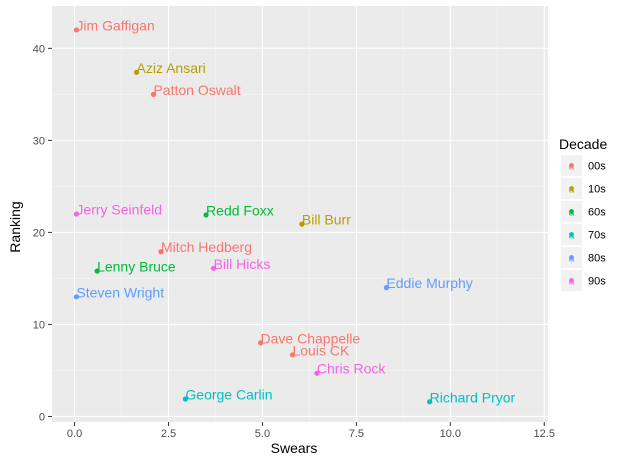 This screenshot has width=627, height=465. What do you see at coordinates (240, 210) in the screenshot?
I see `point-label: Redd Foxx` at bounding box center [240, 210].